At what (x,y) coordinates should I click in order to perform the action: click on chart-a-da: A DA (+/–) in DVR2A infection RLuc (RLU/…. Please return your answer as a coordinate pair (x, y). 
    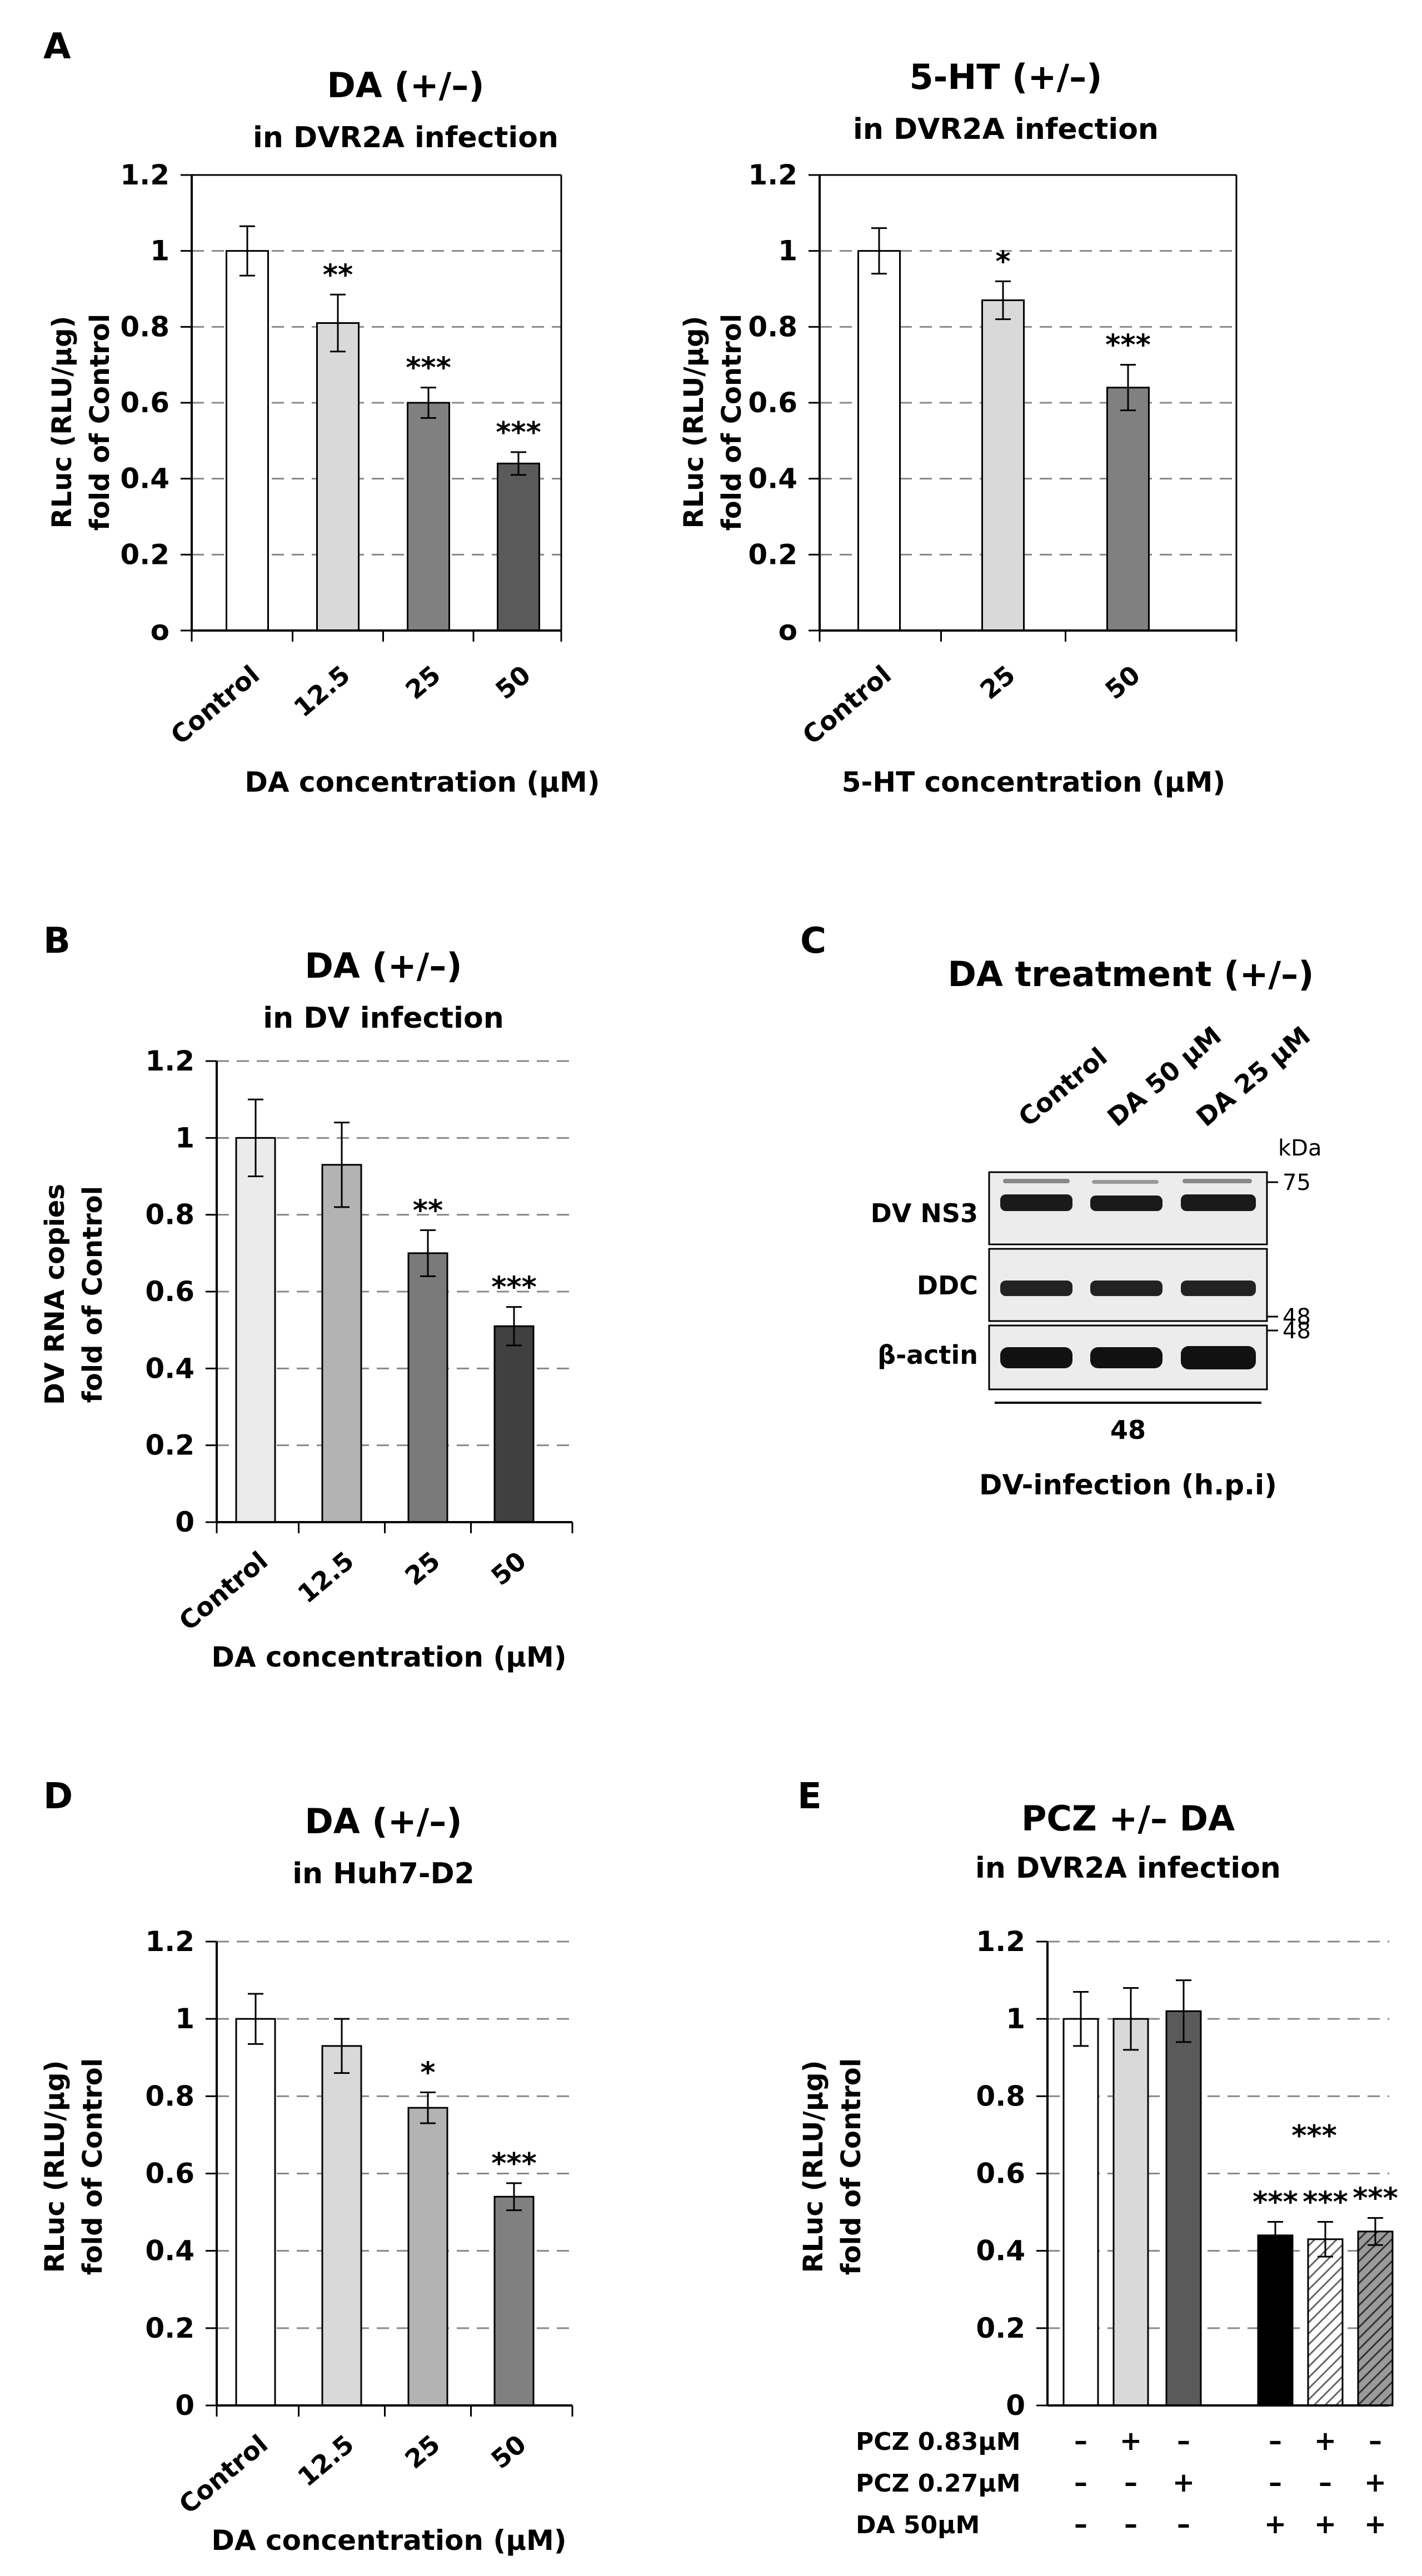
    Looking at the image, I should click on (321, 412).